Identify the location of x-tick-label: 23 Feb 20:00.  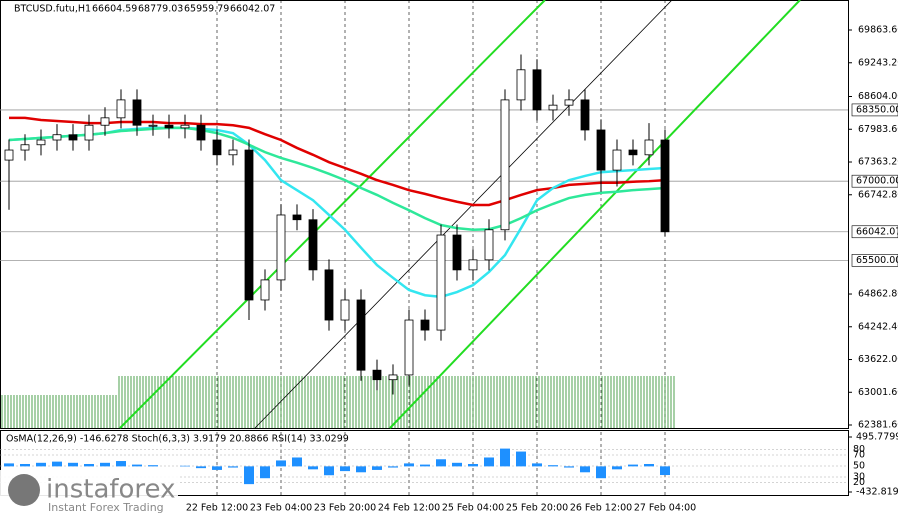
(345, 508).